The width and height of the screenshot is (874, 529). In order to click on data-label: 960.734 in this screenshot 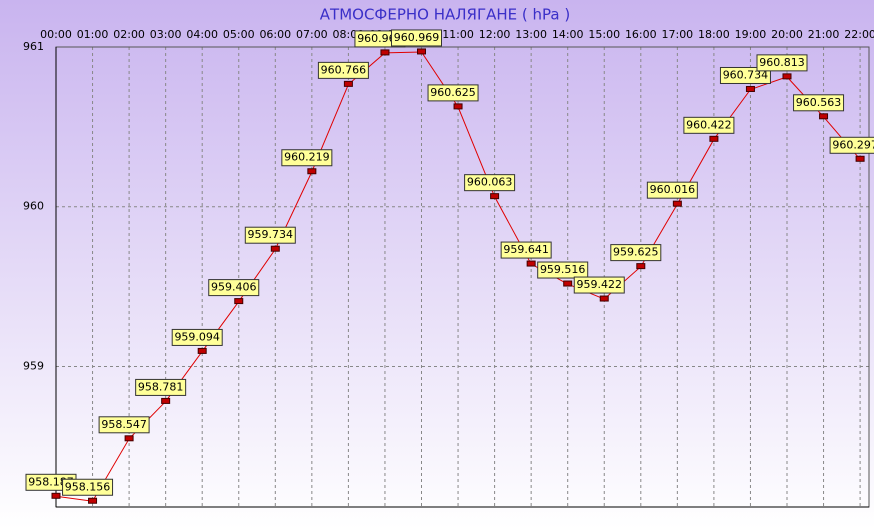, I will do `click(746, 74)`.